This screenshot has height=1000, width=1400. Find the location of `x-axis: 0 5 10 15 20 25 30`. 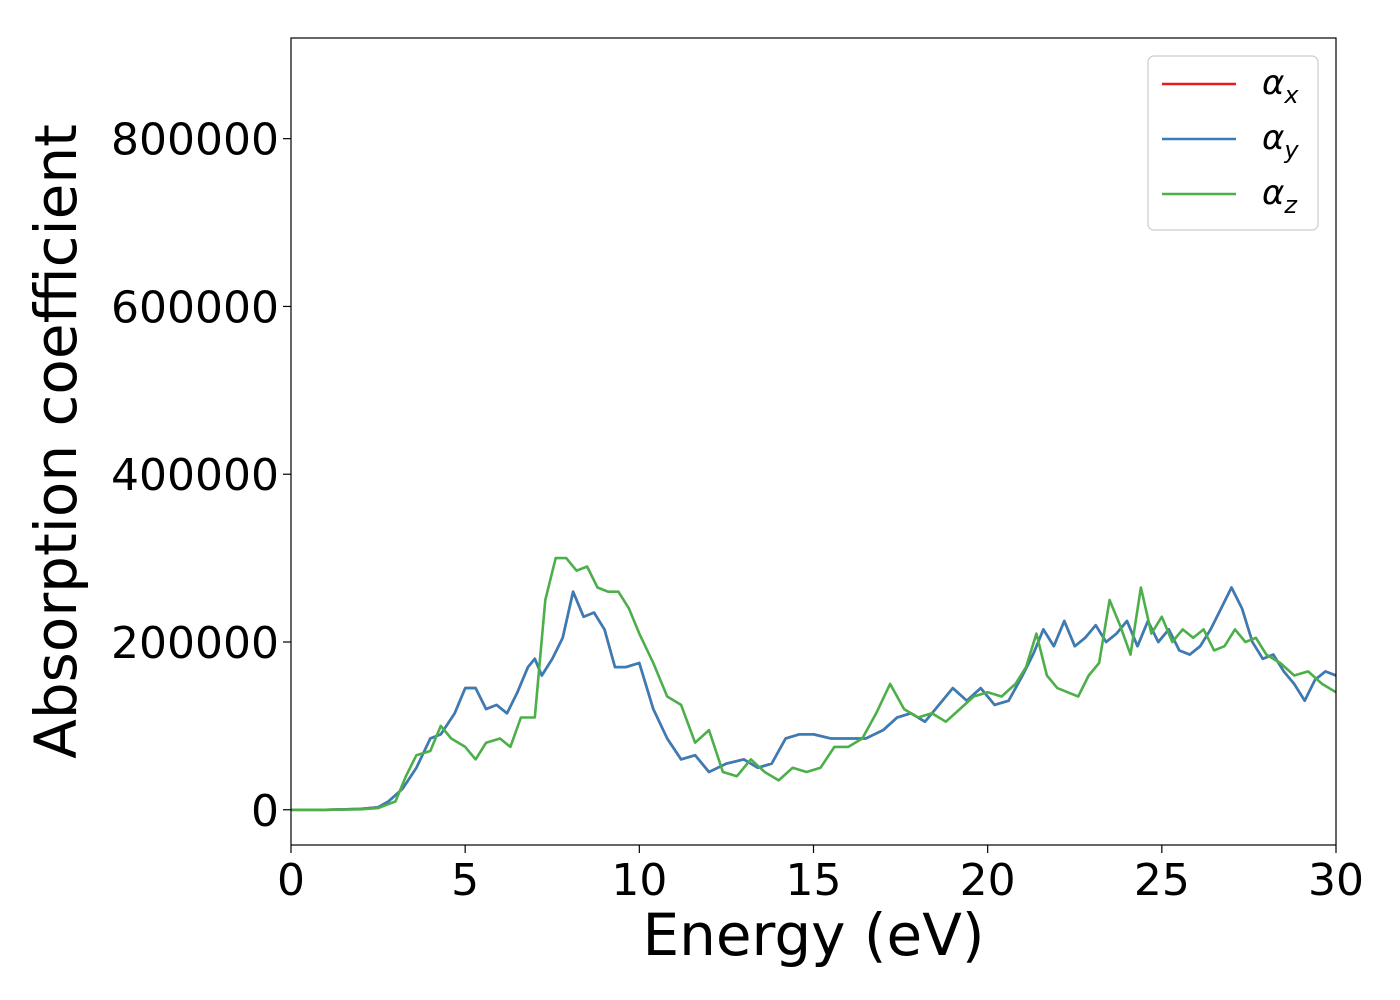

x-axis: 0 5 10 15 20 25 30 is located at coordinates (820, 875).